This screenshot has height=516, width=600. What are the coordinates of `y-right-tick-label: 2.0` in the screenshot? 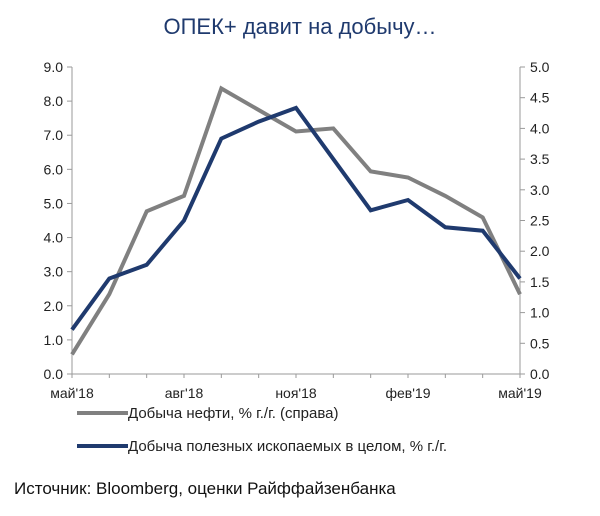 It's located at (540, 251).